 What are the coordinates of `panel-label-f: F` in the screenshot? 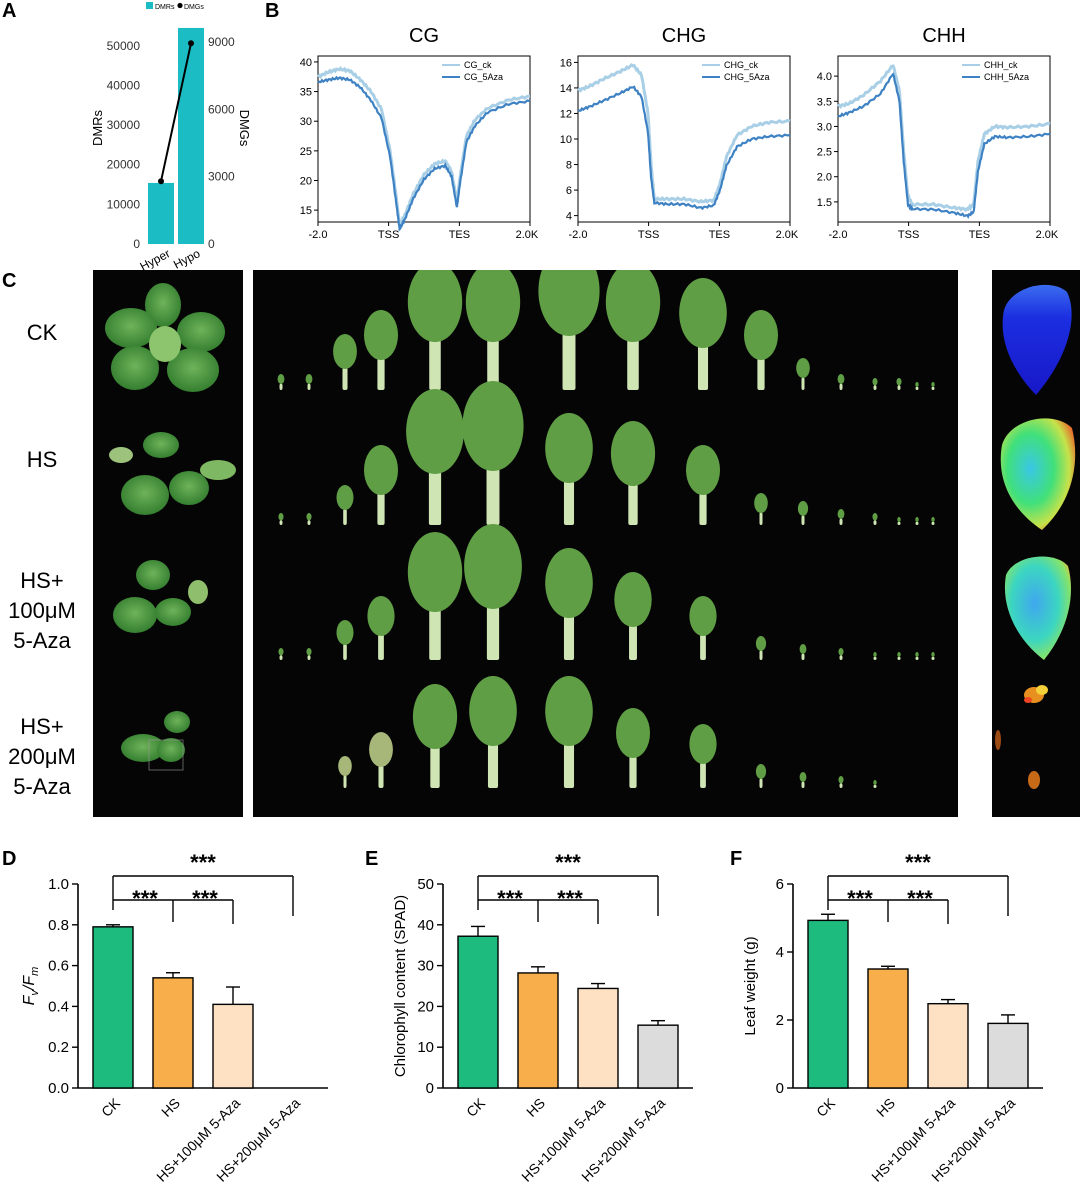 It's located at (736, 859).